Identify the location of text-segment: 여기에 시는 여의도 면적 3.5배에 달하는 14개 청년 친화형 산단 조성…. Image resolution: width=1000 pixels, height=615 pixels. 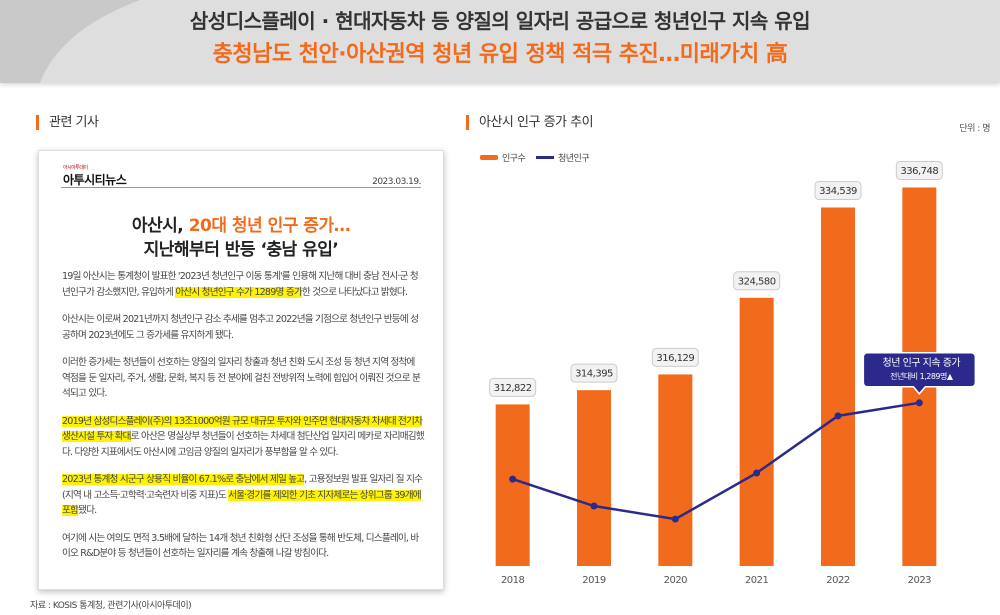
(240, 546).